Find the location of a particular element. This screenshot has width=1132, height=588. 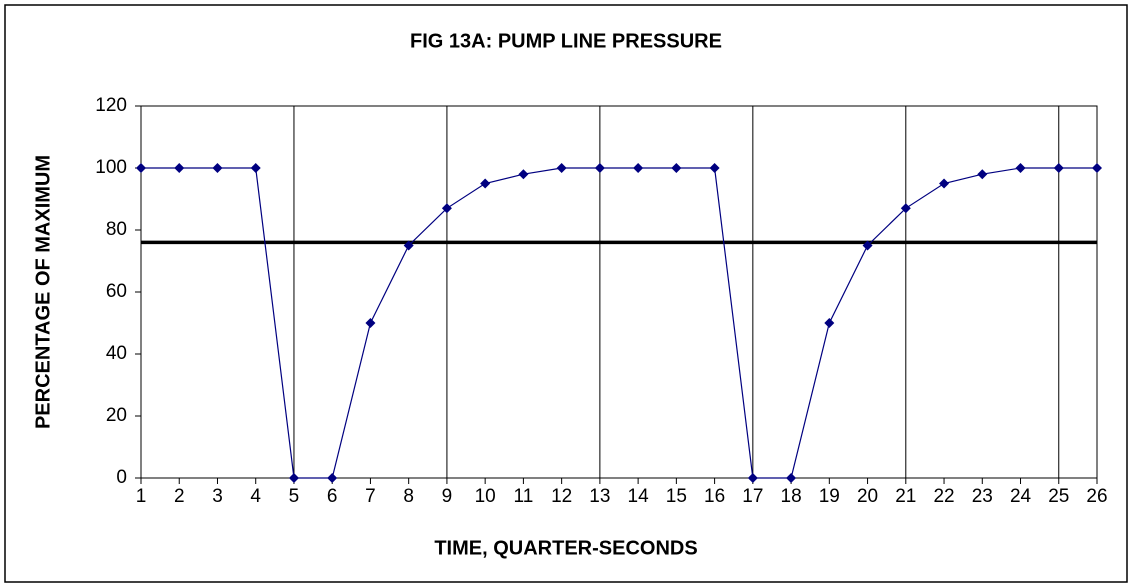

x-tick-label: 12 is located at coordinates (561, 496).